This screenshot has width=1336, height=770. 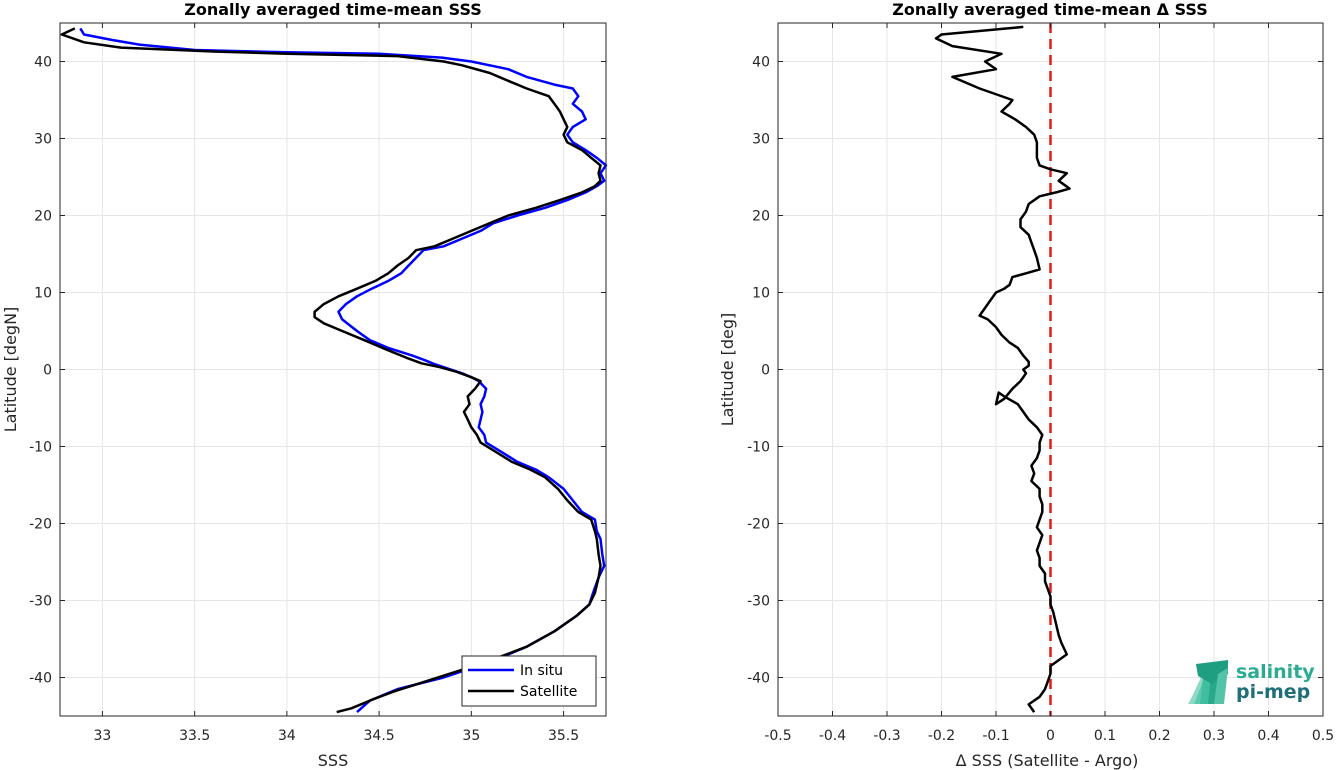 What do you see at coordinates (548, 692) in the screenshot?
I see `legend-label-satellite: Satellite` at bounding box center [548, 692].